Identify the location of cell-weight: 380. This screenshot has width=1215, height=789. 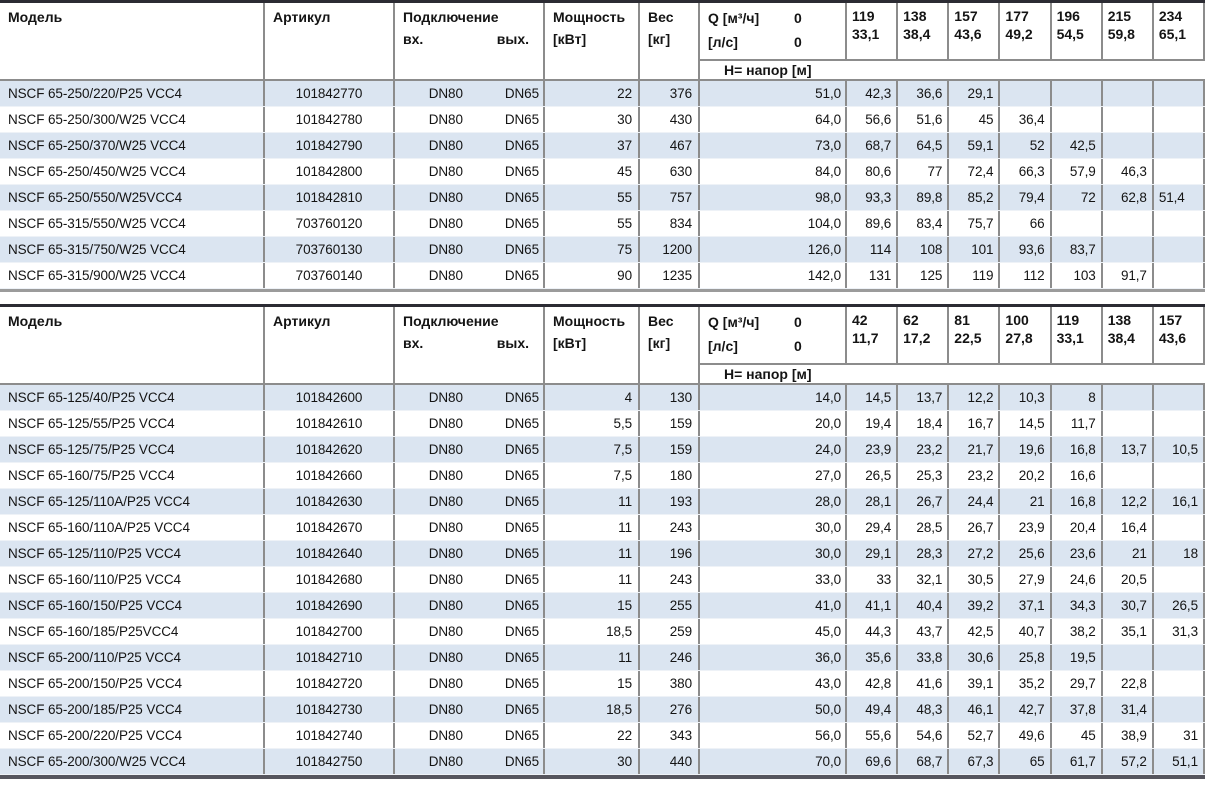
(670, 683).